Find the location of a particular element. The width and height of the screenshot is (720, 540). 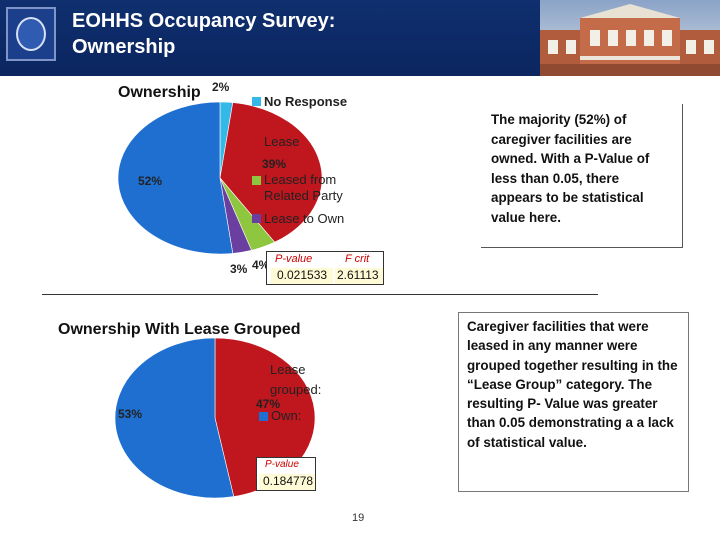

section-divider is located at coordinates (320, 294).